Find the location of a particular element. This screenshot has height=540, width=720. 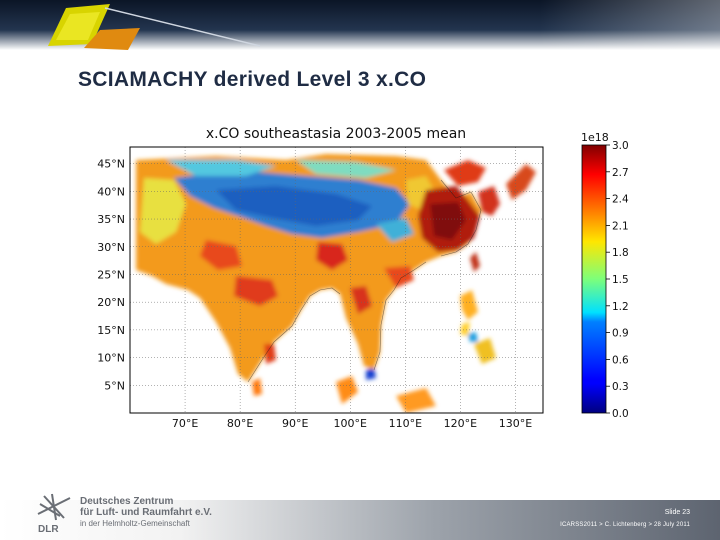

slide-number: Slide 23 is located at coordinates (677, 512).